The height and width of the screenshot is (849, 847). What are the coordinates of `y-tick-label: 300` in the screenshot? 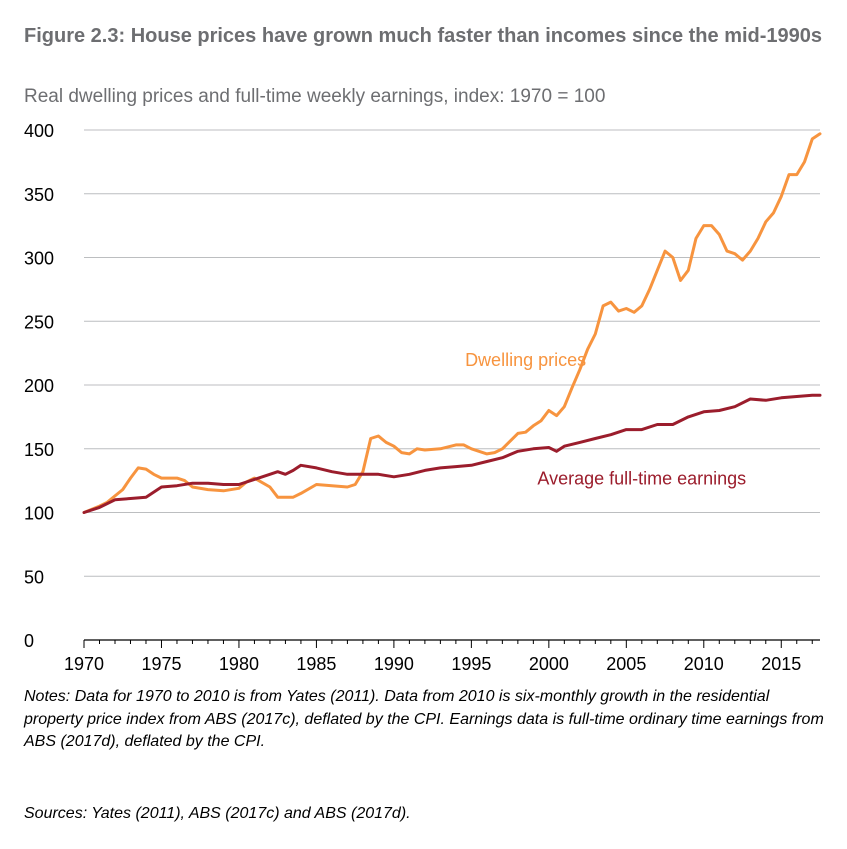 It's located at (39, 259).